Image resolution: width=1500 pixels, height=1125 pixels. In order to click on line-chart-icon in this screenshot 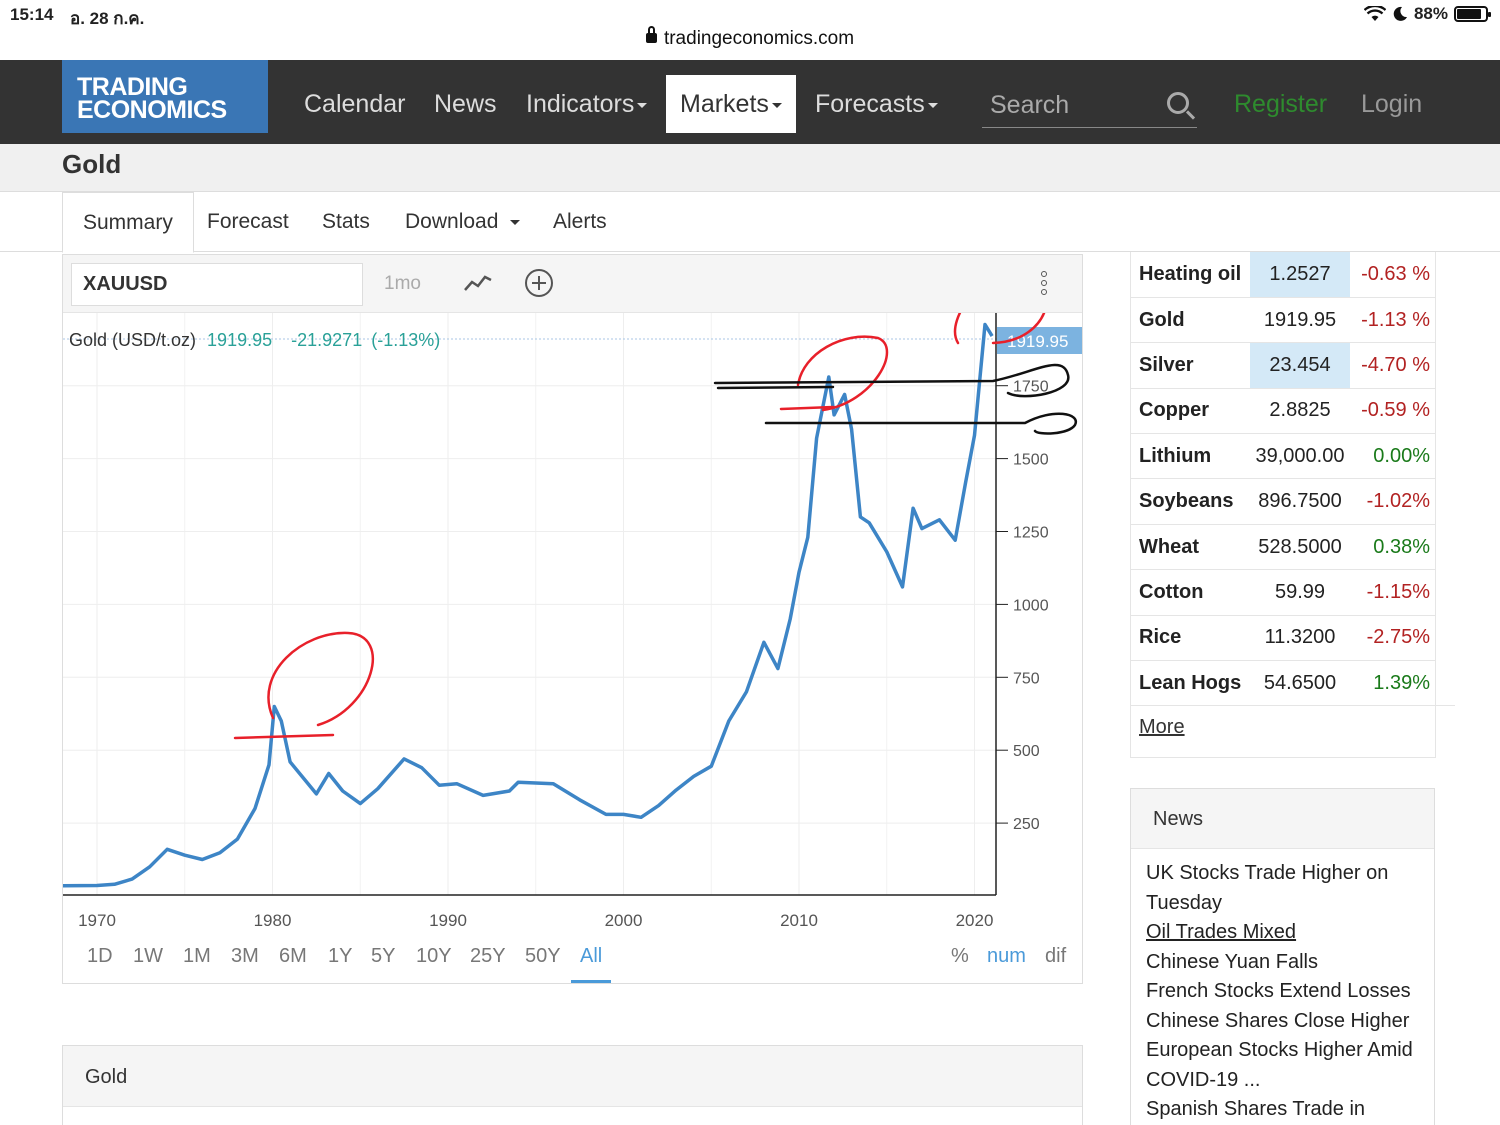, I will do `click(478, 283)`.